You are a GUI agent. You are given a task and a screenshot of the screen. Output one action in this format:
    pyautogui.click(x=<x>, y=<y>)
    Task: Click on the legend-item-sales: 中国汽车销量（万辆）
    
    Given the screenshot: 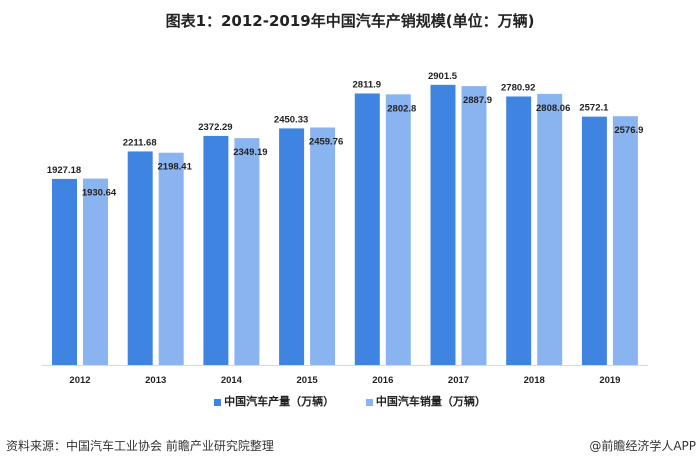 What is the action you would take?
    pyautogui.click(x=425, y=401)
    